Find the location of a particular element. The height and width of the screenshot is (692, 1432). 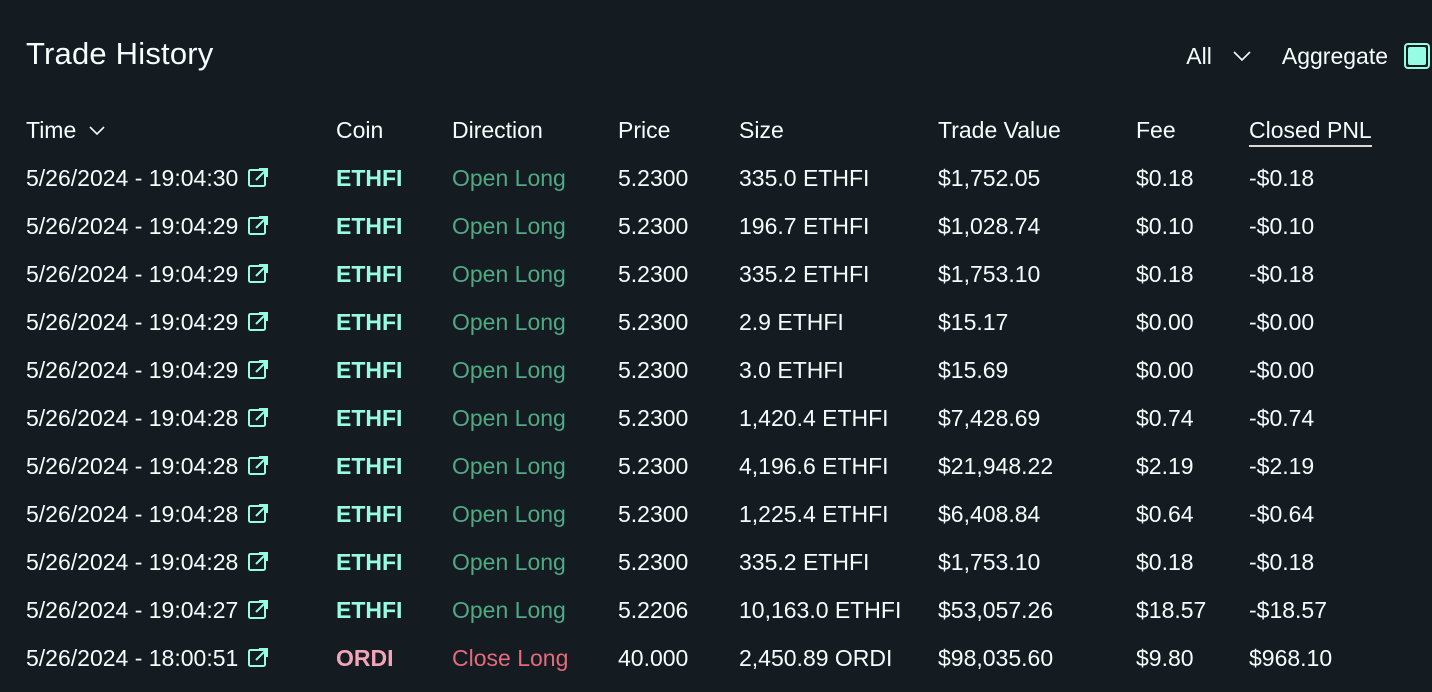

trade-value-cell: $6,408.84 is located at coordinates (989, 513).